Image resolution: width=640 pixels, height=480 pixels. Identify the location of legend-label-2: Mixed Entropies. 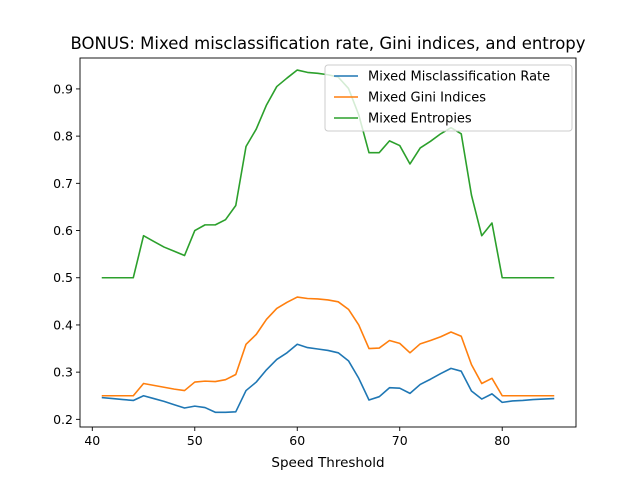
(420, 119).